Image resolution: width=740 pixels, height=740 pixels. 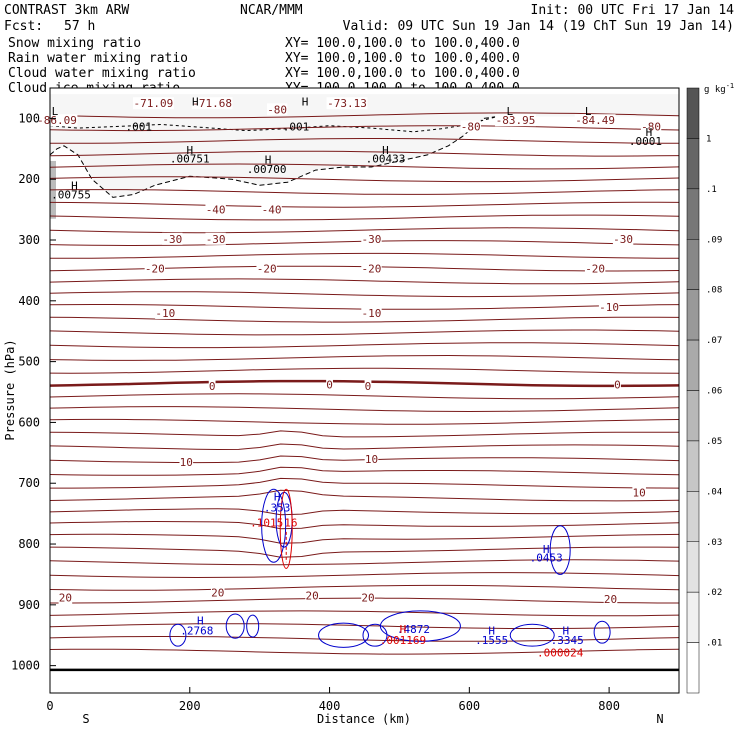 What do you see at coordinates (386, 159) in the screenshot?
I see `snow-contour-label: .00433` at bounding box center [386, 159].